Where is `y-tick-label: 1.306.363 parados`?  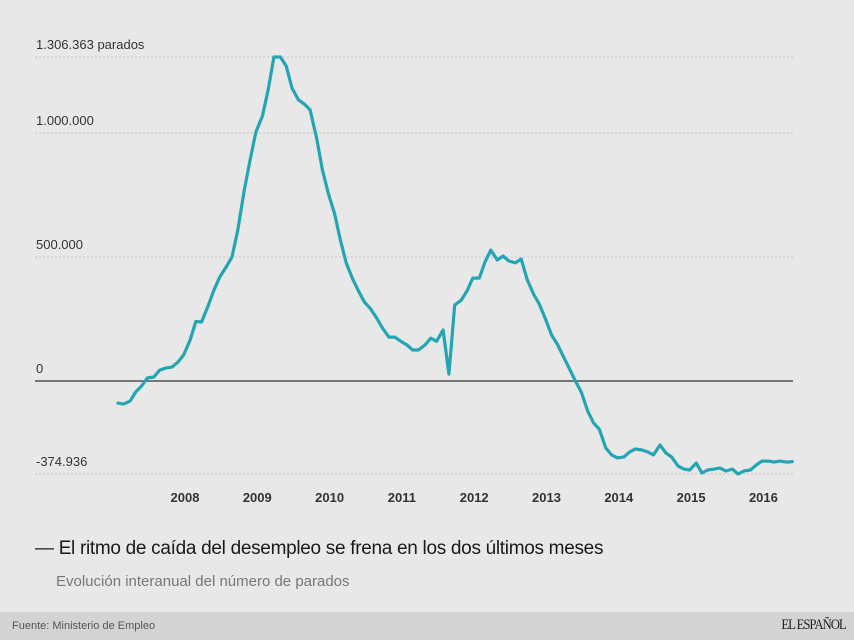
y-tick-label: 1.306.363 parados is located at coordinates (90, 44).